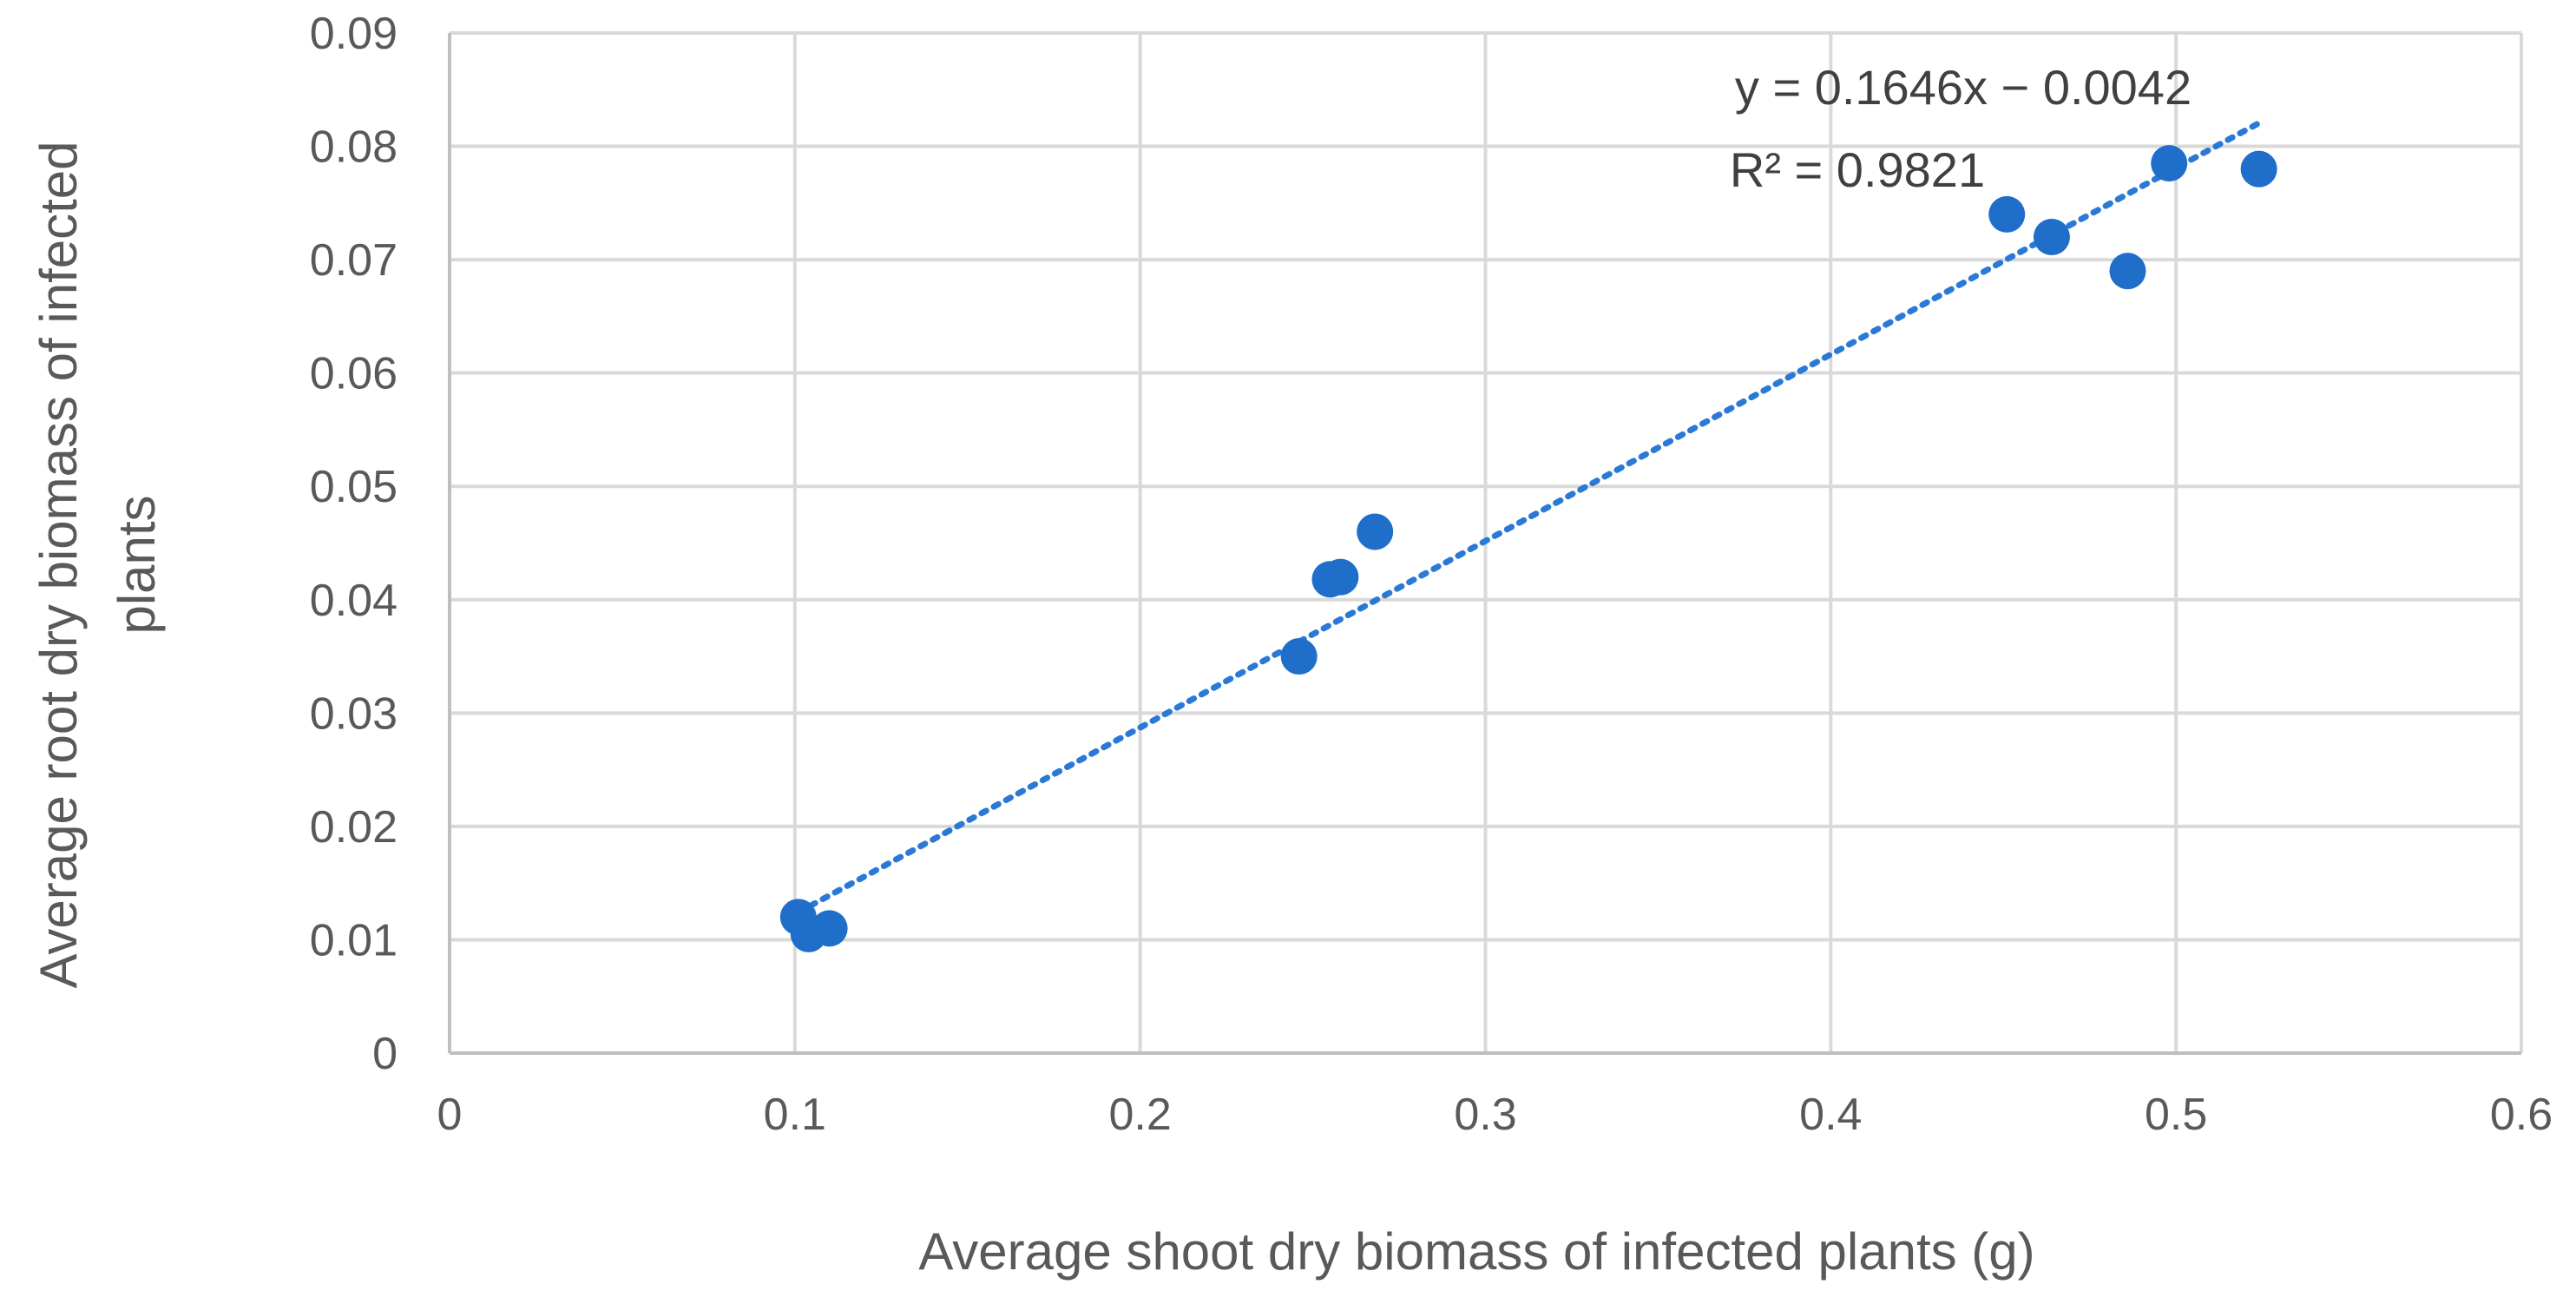 The image size is (2576, 1304). What do you see at coordinates (1858, 169) in the screenshot?
I see `r-squared-label: R² = 0.9821` at bounding box center [1858, 169].